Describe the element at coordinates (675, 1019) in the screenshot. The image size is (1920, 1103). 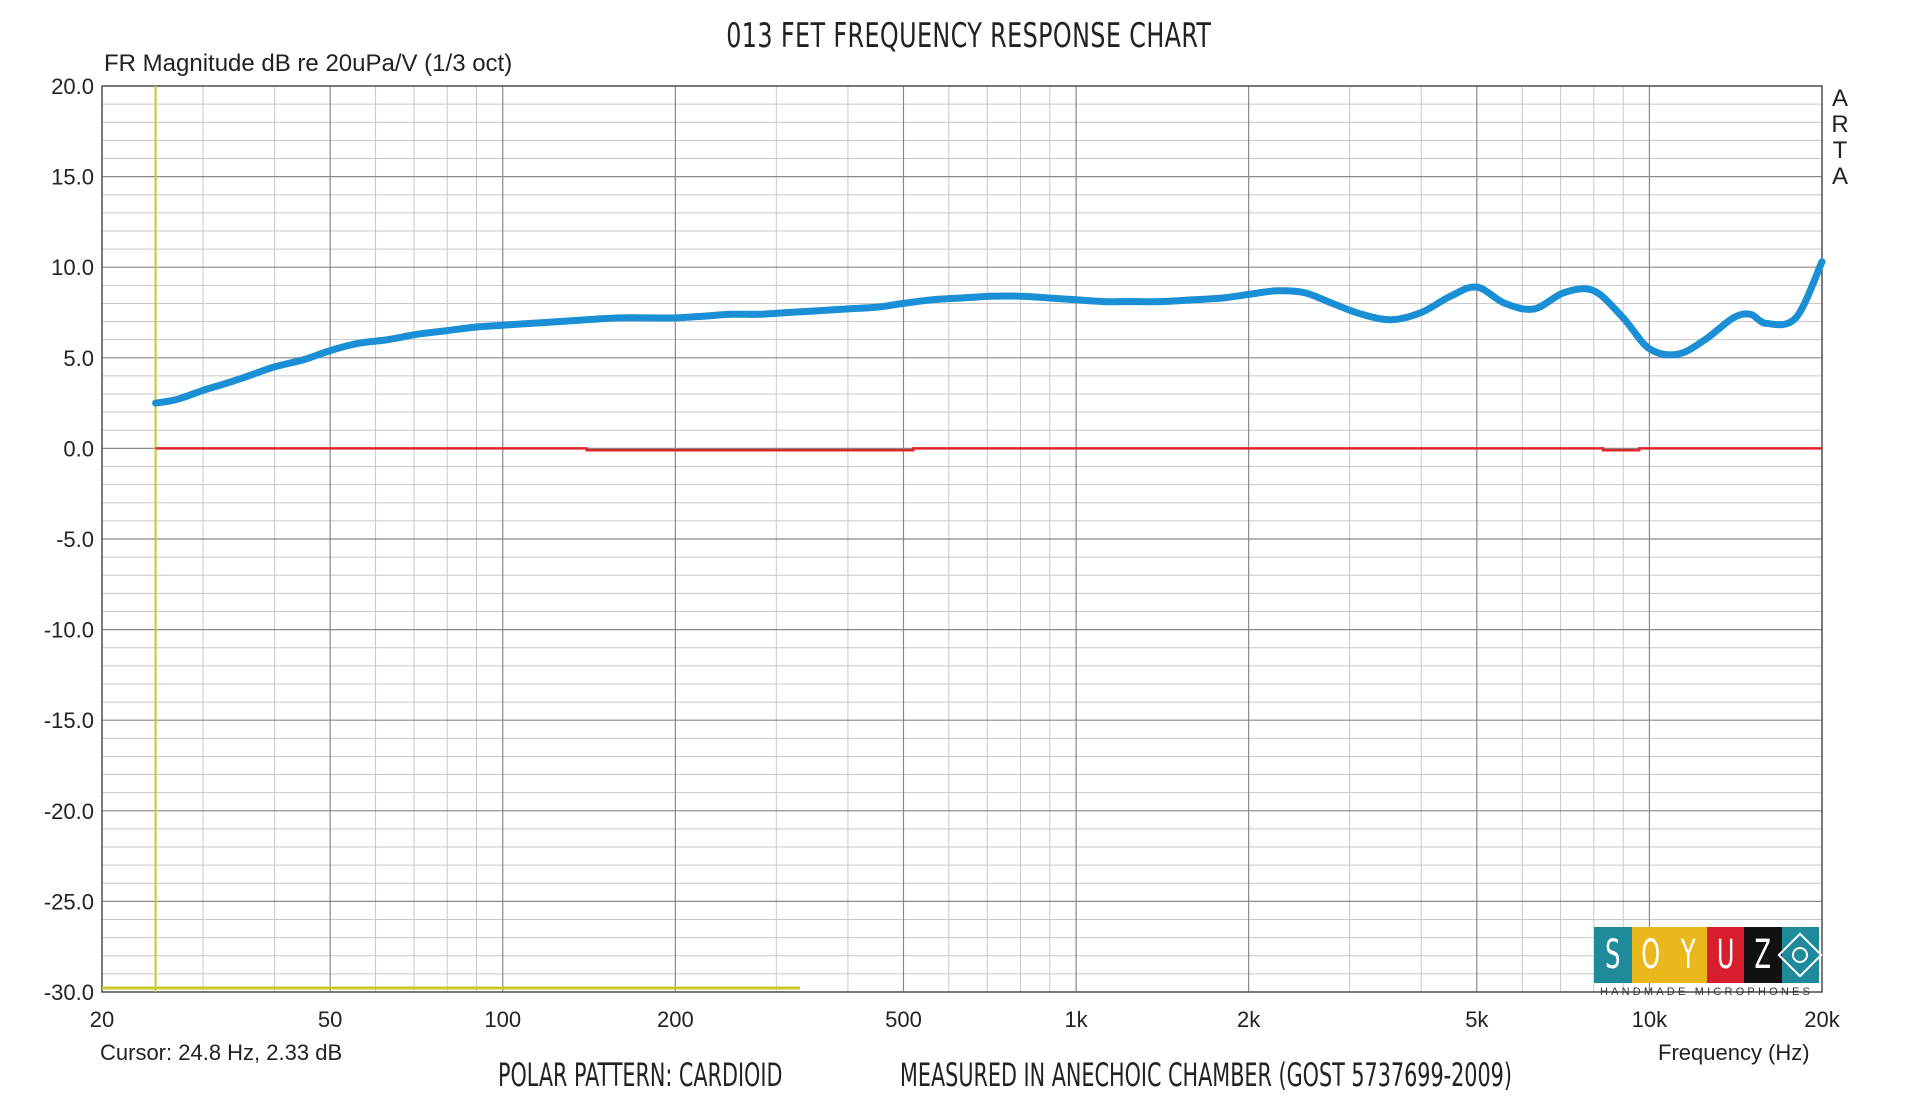
I see `x-tick-label: 200` at that location.